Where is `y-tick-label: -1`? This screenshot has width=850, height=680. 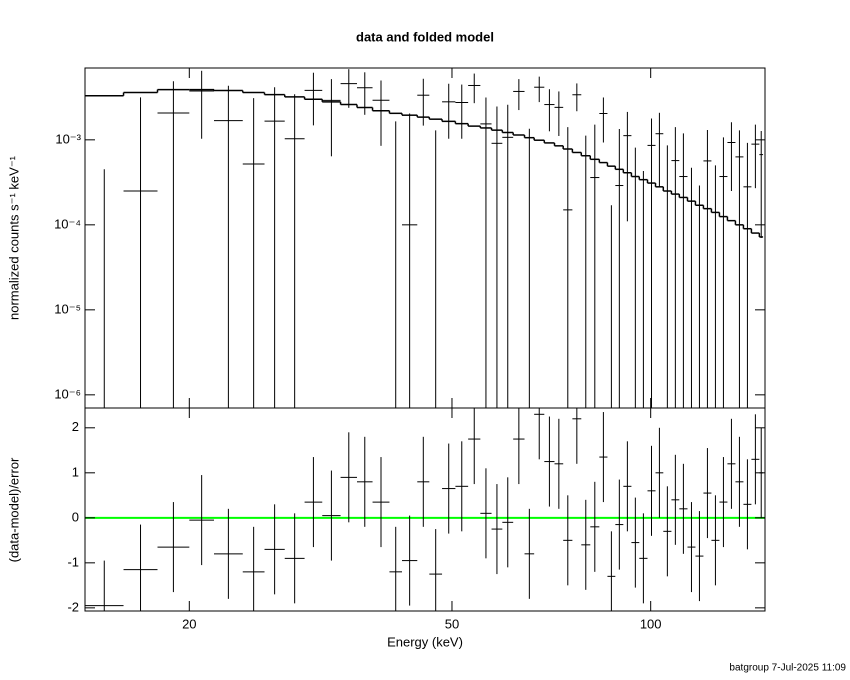 y-tick-label: -1 is located at coordinates (73, 561).